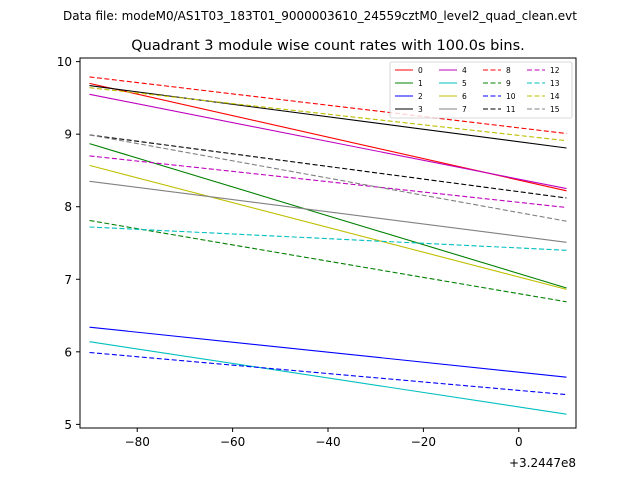 The width and height of the screenshot is (640, 480). What do you see at coordinates (420, 109) in the screenshot?
I see `legend-label-3: 3` at bounding box center [420, 109].